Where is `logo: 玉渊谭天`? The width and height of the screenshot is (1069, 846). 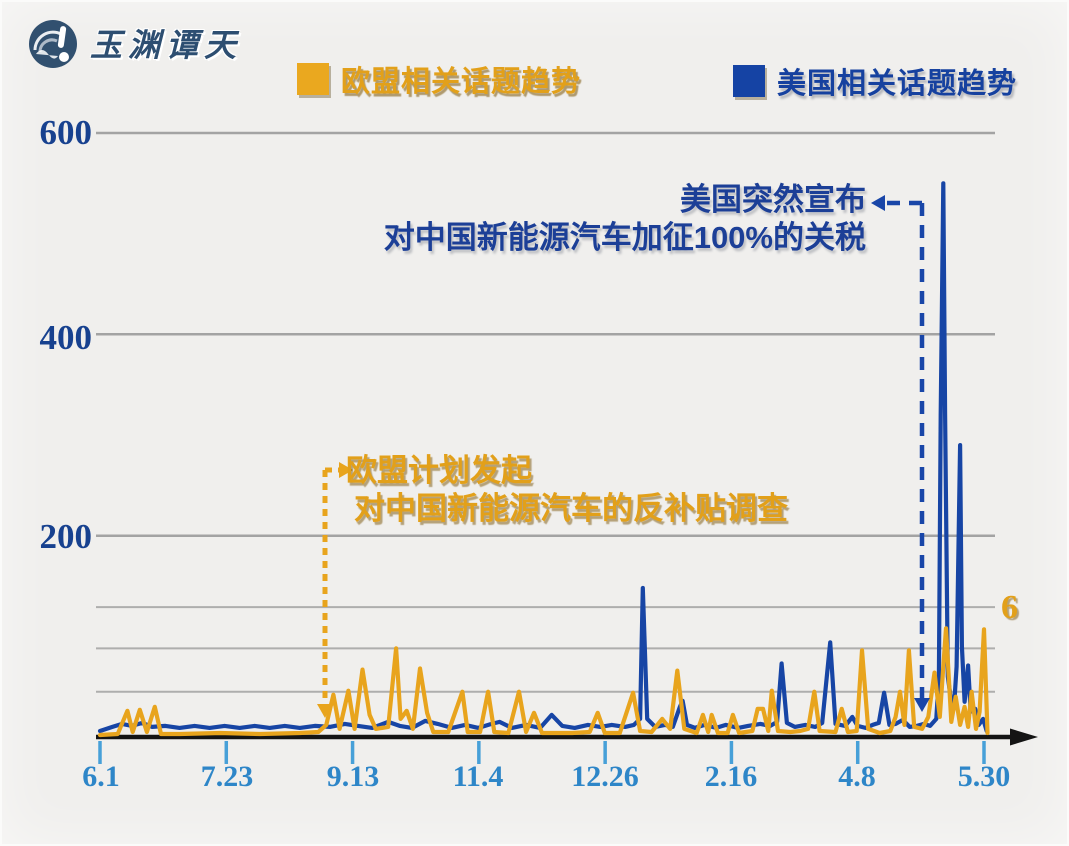
logo: 玉渊谭天 is located at coordinates (134, 43).